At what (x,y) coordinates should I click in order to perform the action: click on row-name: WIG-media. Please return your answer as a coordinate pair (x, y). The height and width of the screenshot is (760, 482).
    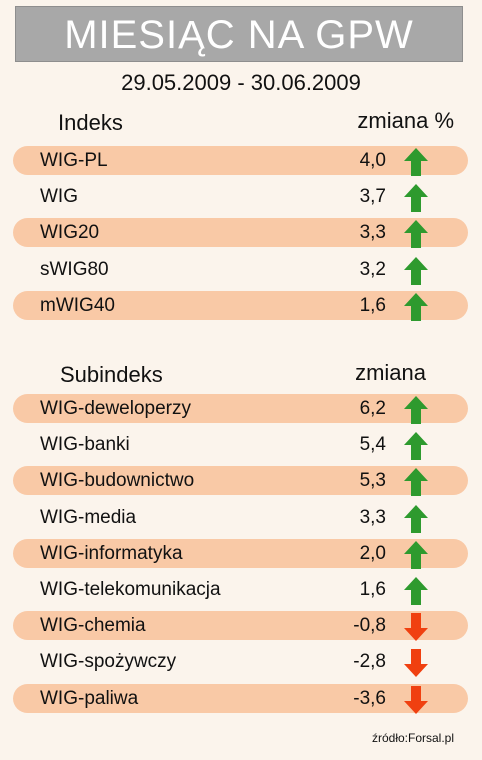
    Looking at the image, I should click on (88, 517).